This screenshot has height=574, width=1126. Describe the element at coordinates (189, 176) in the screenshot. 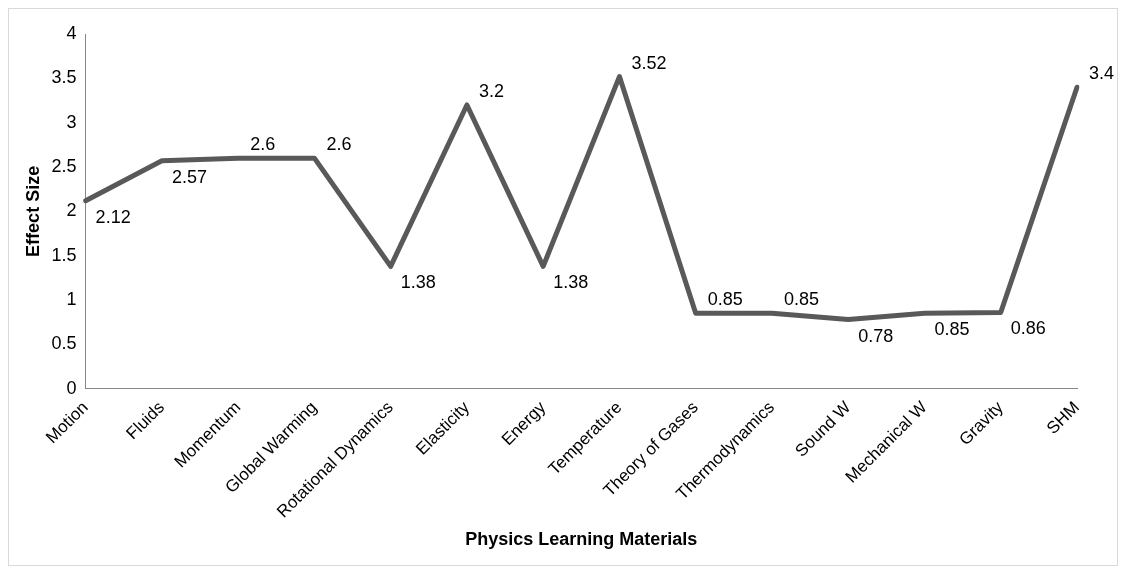

I see `data-label: 2.57` at that location.